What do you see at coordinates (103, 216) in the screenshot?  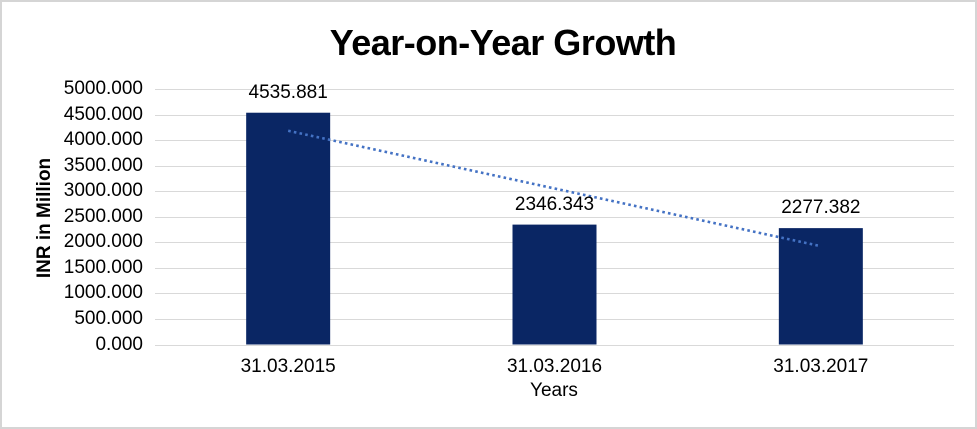 I see `y-tick-label: 2500.000` at bounding box center [103, 216].